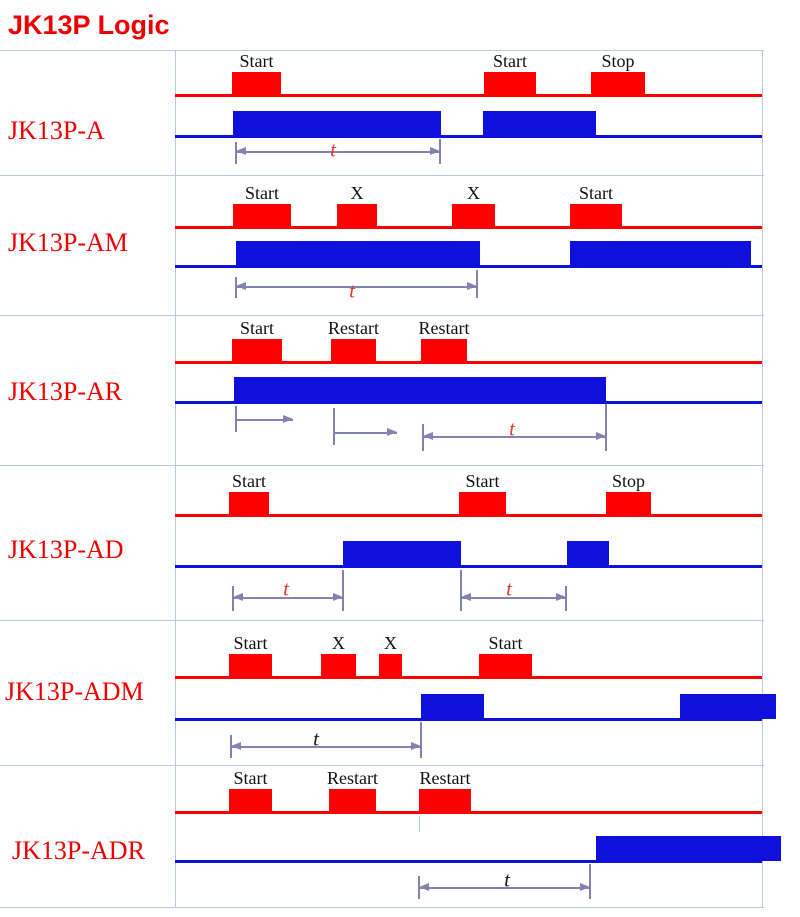 The image size is (800, 917). What do you see at coordinates (56, 130) in the screenshot?
I see `row-label: JK13P-A` at bounding box center [56, 130].